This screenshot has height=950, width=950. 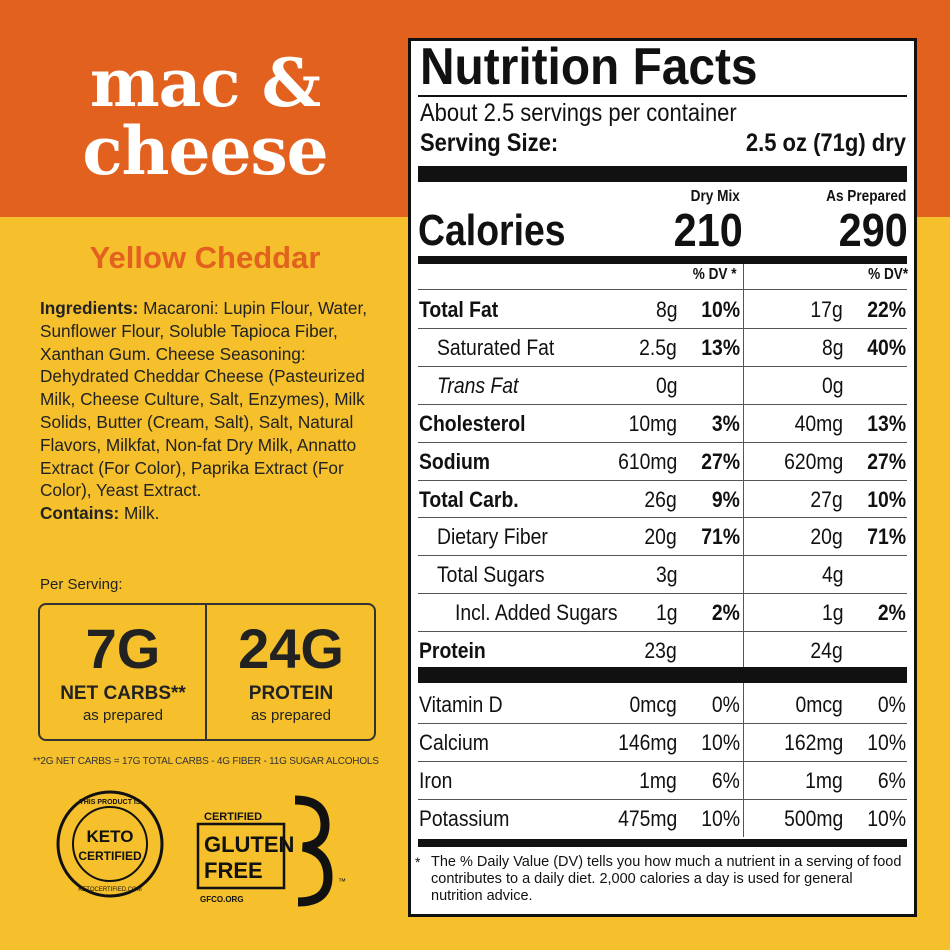 What do you see at coordinates (492, 230) in the screenshot?
I see `calories-label: Calories` at bounding box center [492, 230].